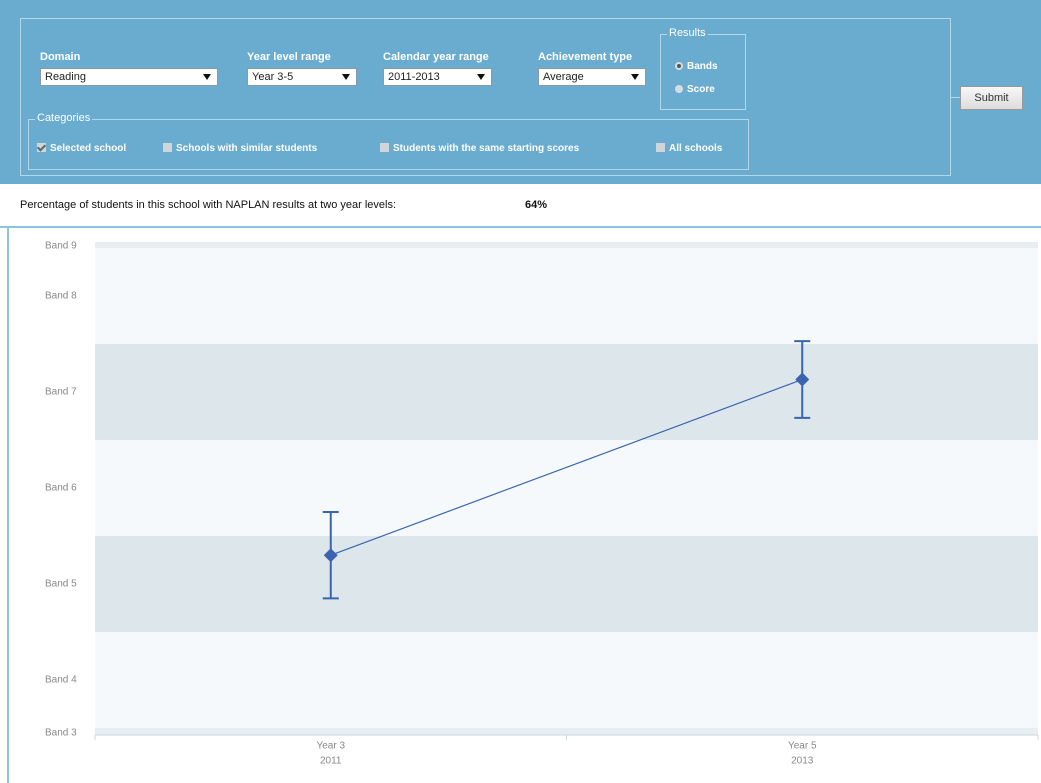  What do you see at coordinates (802, 746) in the screenshot?
I see `x-tick-label: Year 5` at bounding box center [802, 746].